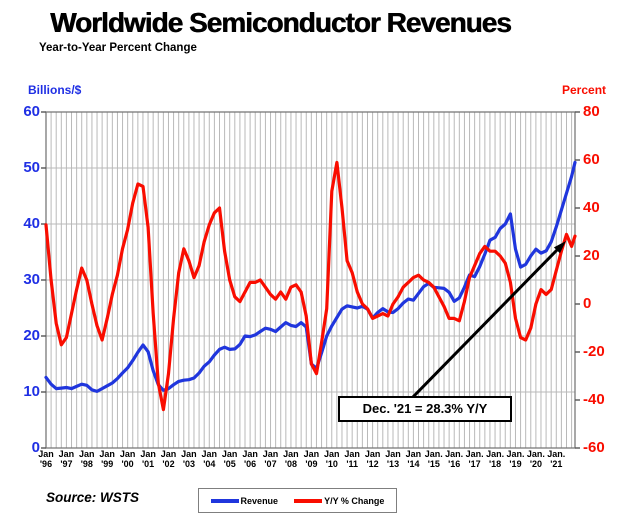 The height and width of the screenshot is (523, 640). Describe the element at coordinates (281, 22) in the screenshot. I see `page-title: Worldwide Semiconductor Revenues` at that location.